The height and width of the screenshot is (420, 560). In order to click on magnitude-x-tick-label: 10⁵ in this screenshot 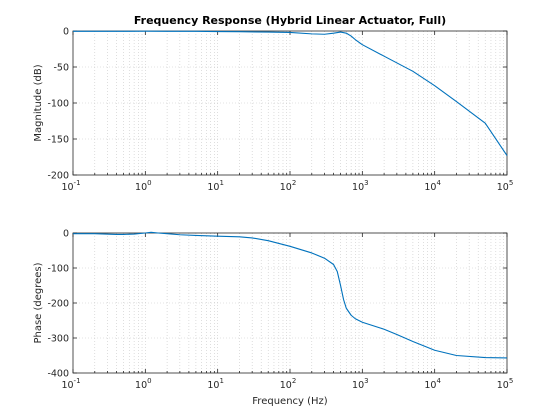, I will do `click(505, 186)`.